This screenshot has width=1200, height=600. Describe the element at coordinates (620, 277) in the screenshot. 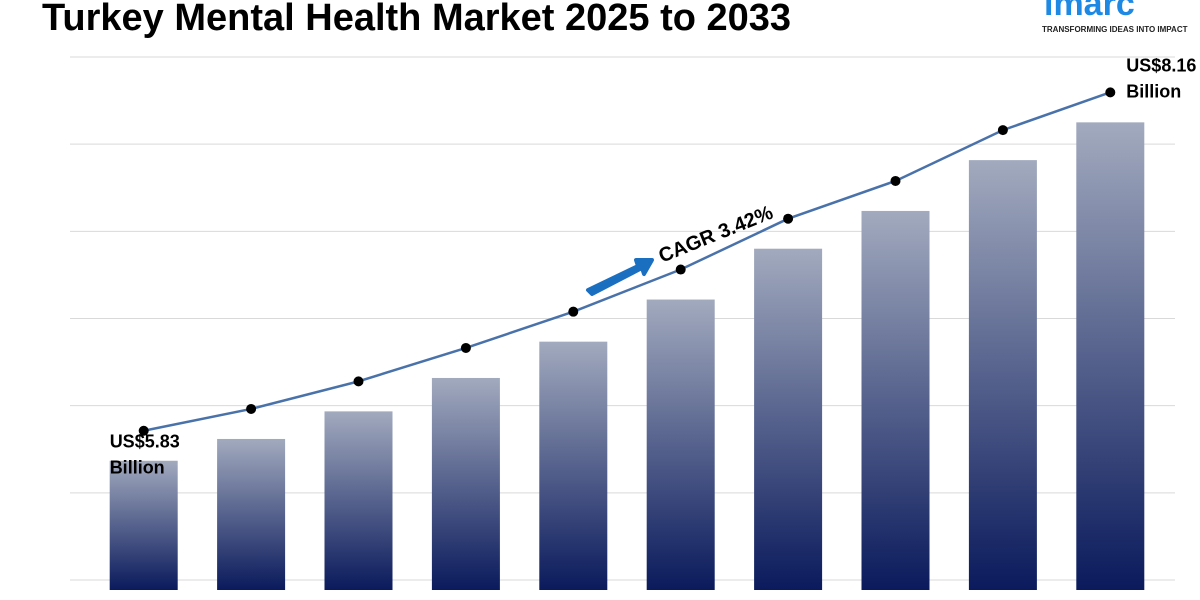

I see `cagr-arrow` at that location.